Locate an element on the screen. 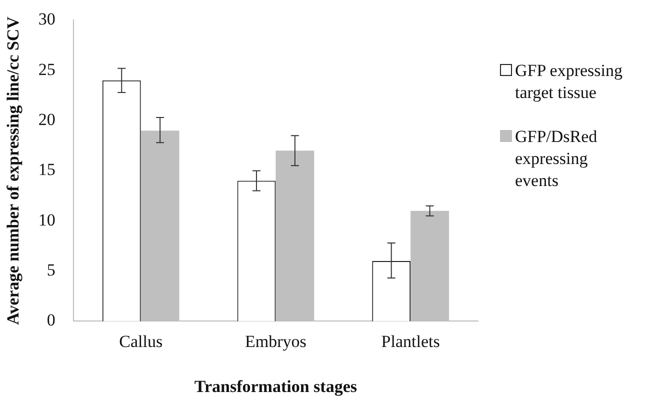 This screenshot has width=648, height=408. y-tick-label: 20 is located at coordinates (47, 119).